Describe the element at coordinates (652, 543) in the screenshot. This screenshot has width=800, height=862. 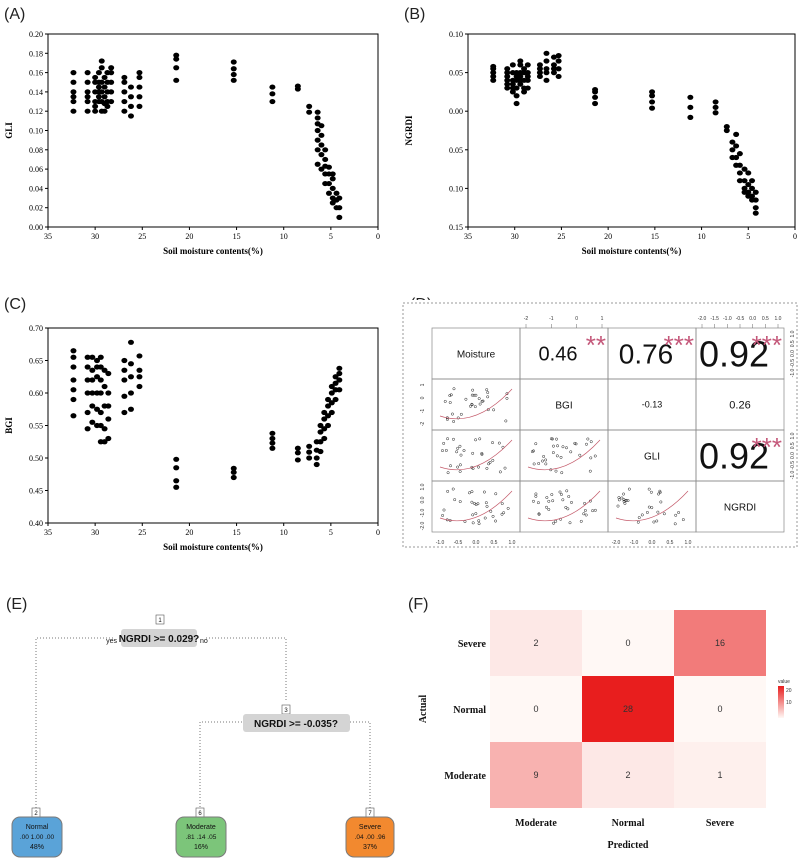
I see `bottom-tick-label: 0.0` at that location.